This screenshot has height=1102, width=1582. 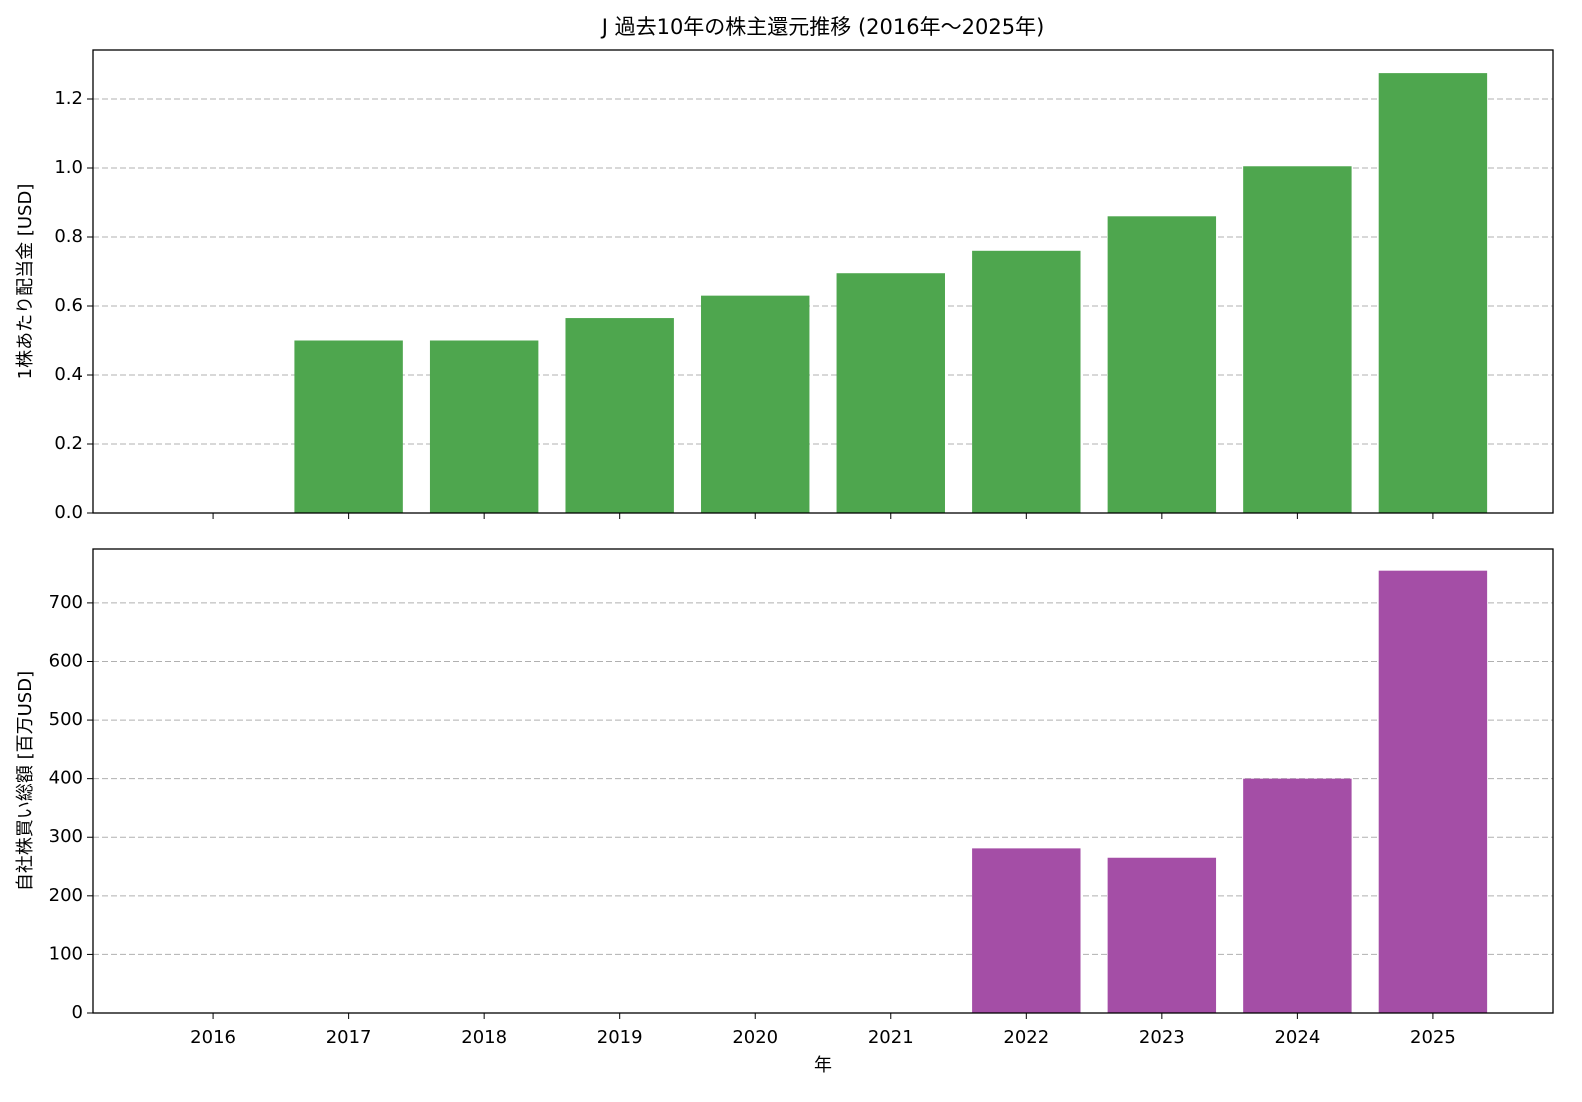 I want to click on chart-title: J 過去10年の株主還元推移 (2016年～2025年), so click(x=822, y=27).